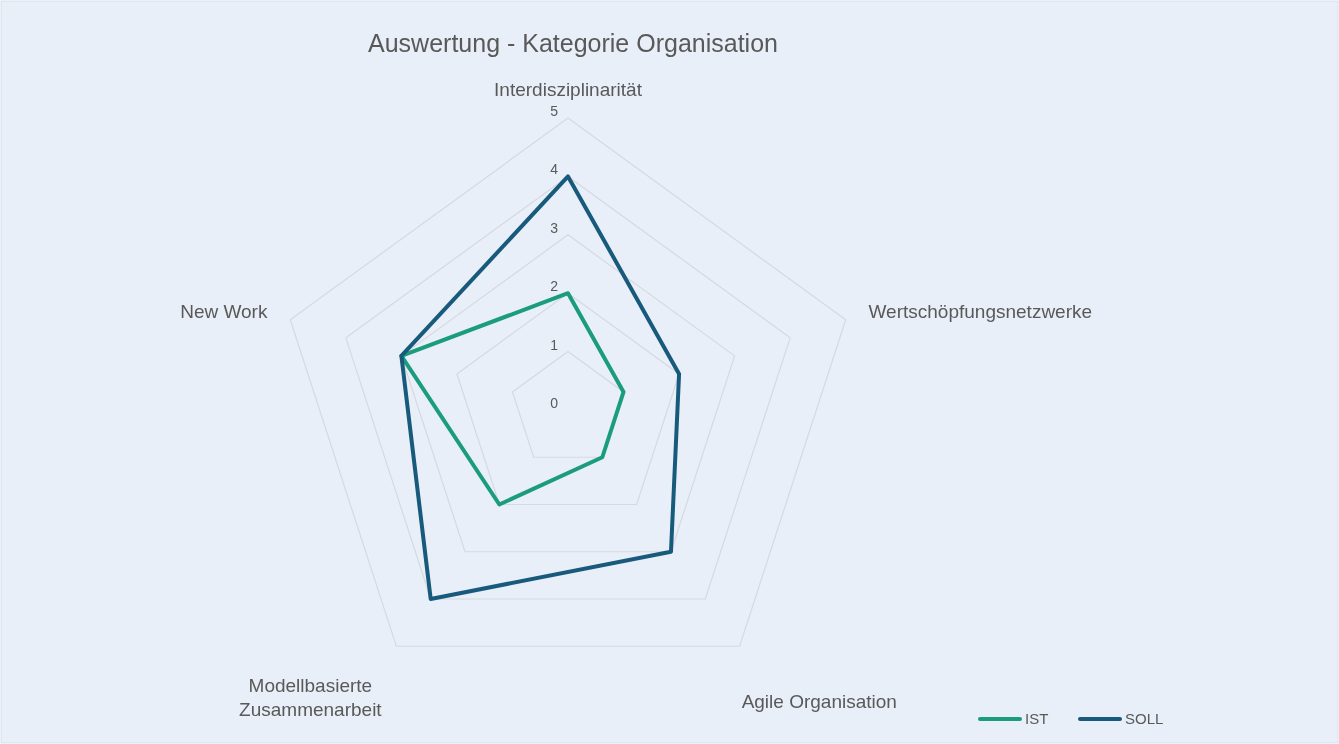 This screenshot has height=744, width=1339. Describe the element at coordinates (573, 43) in the screenshot. I see `chart-title: Auswertung - Kategorie Organisation` at that location.